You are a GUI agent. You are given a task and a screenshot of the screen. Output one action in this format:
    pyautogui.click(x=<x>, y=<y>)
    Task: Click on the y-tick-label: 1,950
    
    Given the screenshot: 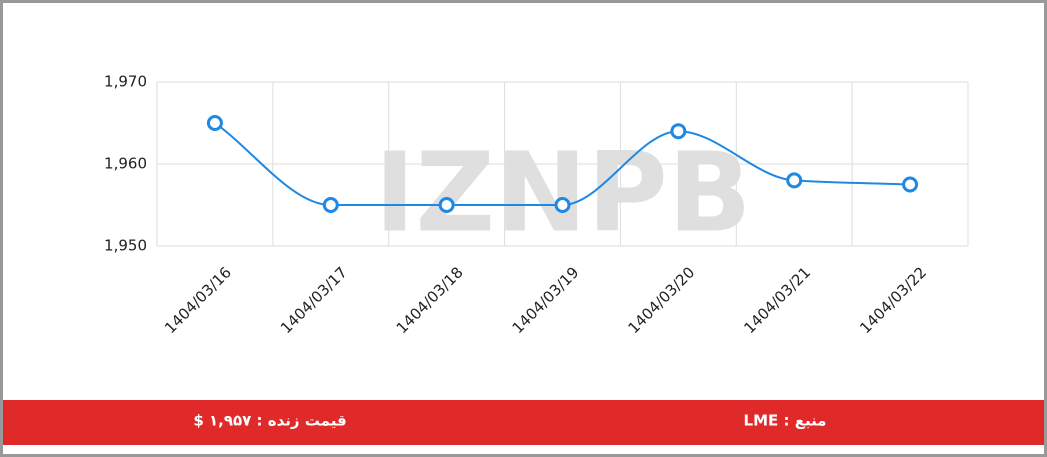 What is the action you would take?
    pyautogui.click(x=125, y=246)
    